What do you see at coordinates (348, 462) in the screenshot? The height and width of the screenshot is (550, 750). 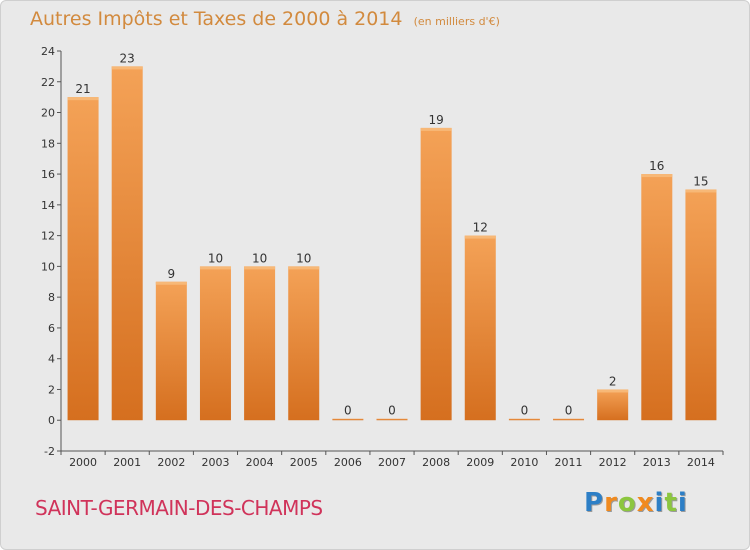 I see `x-tick-label: 2006` at bounding box center [348, 462].